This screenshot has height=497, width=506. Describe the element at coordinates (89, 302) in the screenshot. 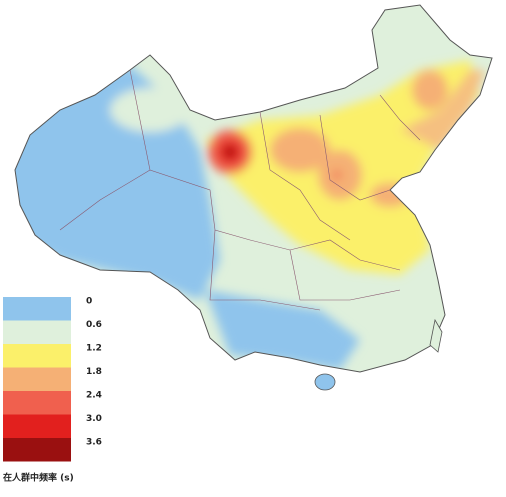

I see `legend-label: 0` at that location.